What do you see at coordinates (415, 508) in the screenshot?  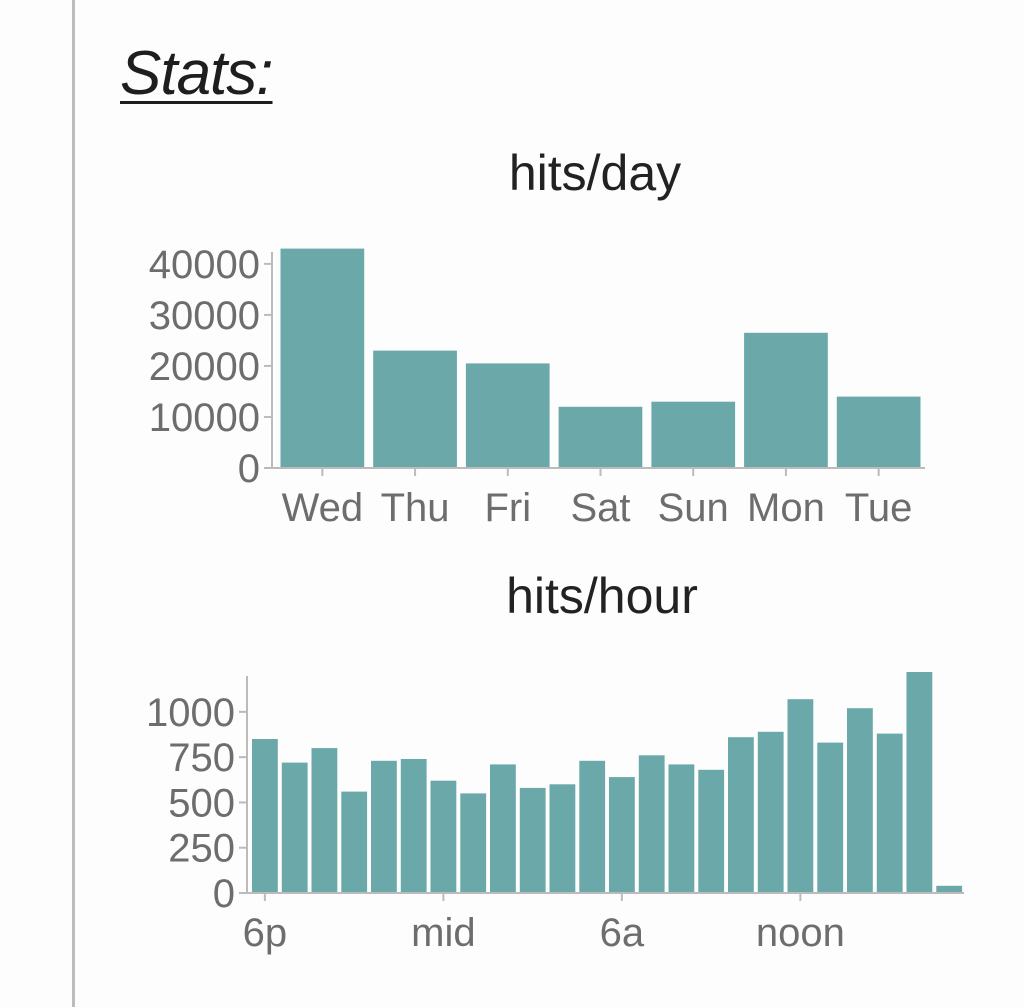 I see `day-x-tick-label-thu: Thu` at bounding box center [415, 508].